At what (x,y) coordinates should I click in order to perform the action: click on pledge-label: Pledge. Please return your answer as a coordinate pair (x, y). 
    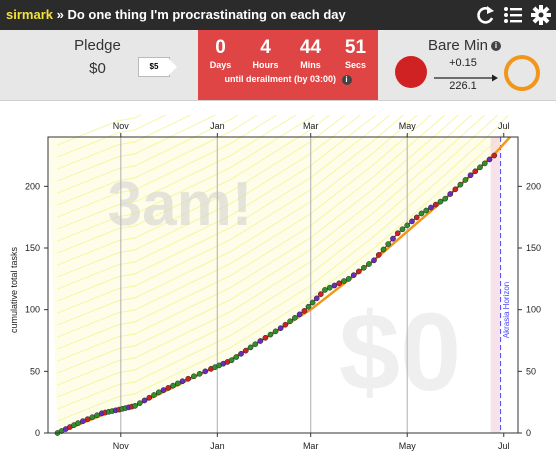
    Looking at the image, I should click on (97, 45).